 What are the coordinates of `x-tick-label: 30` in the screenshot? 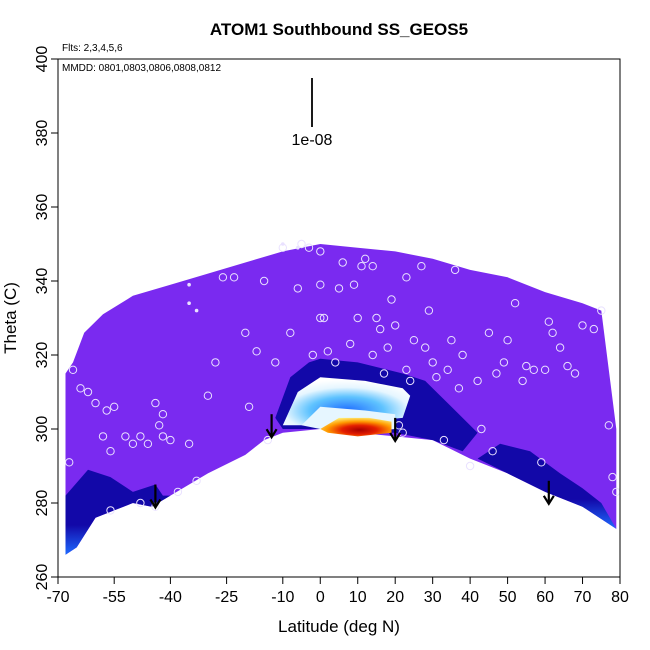 It's located at (433, 597).